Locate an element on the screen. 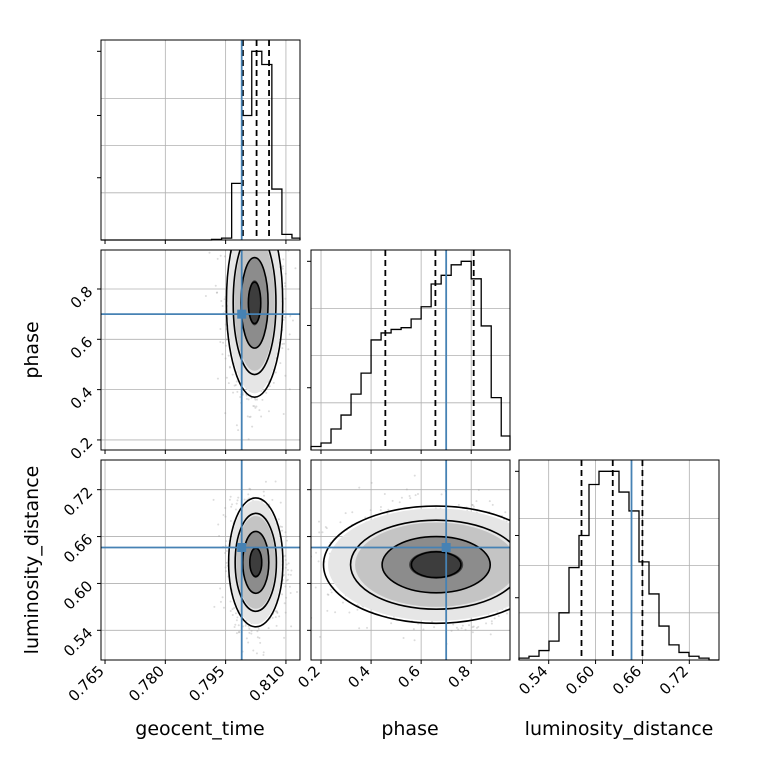  x-tick-label-phase: 0.4 is located at coordinates (359, 677).